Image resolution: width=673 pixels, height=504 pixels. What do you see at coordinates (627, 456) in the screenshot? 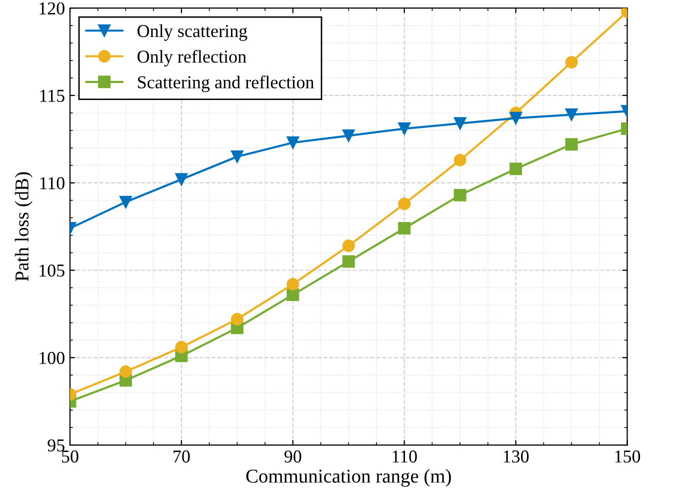
I see `x-tick-label: 150` at bounding box center [627, 456].